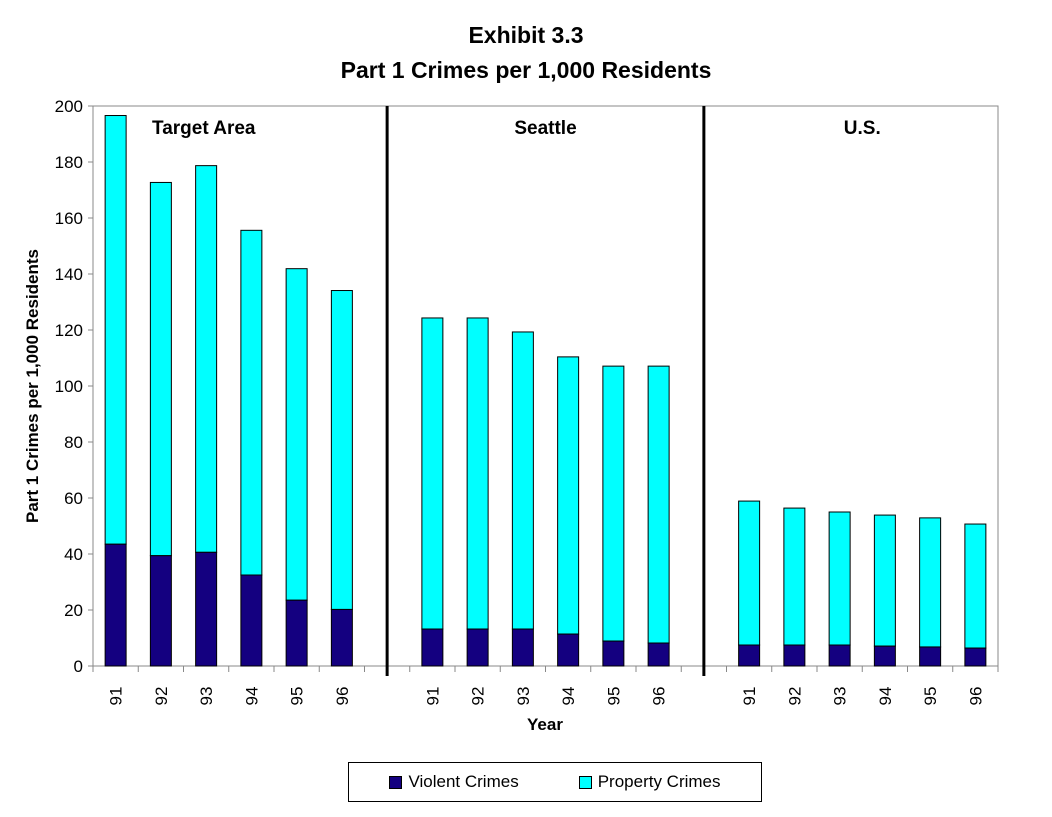 The height and width of the screenshot is (817, 1052). What do you see at coordinates (545, 724) in the screenshot?
I see `x-axis-title: Year` at bounding box center [545, 724].